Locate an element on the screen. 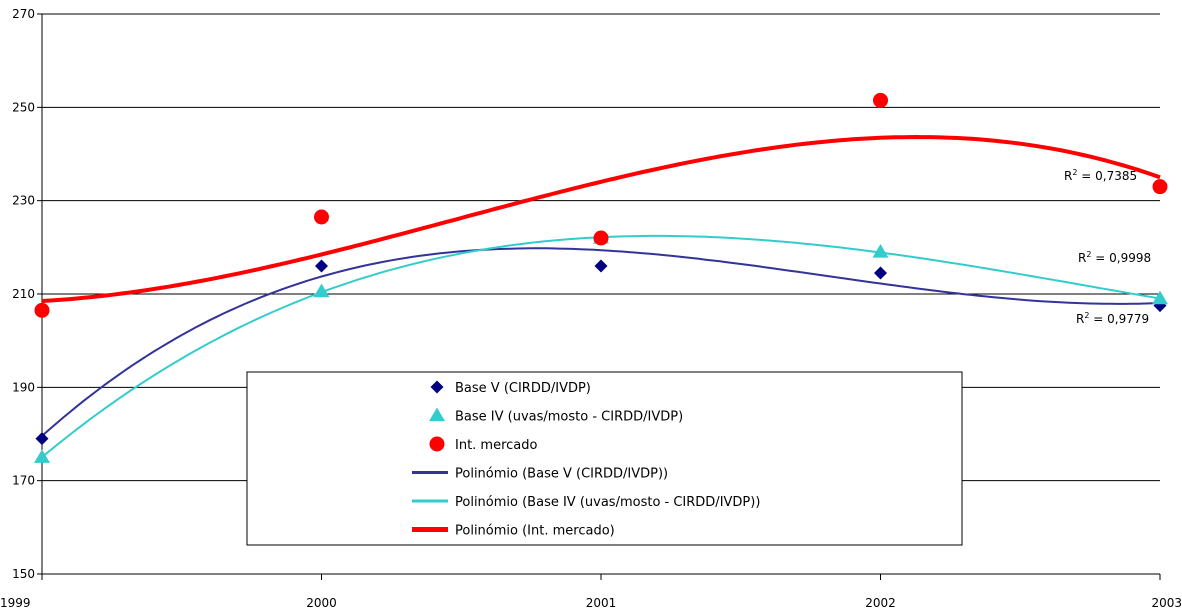 Image resolution: width=1182 pixels, height=611 pixels. point-series-1-1999 is located at coordinates (42, 439).